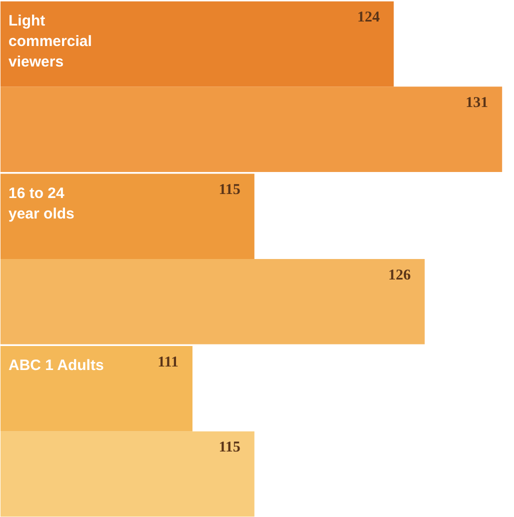 The image size is (514, 517). I want to click on data-label: 124, so click(368, 18).